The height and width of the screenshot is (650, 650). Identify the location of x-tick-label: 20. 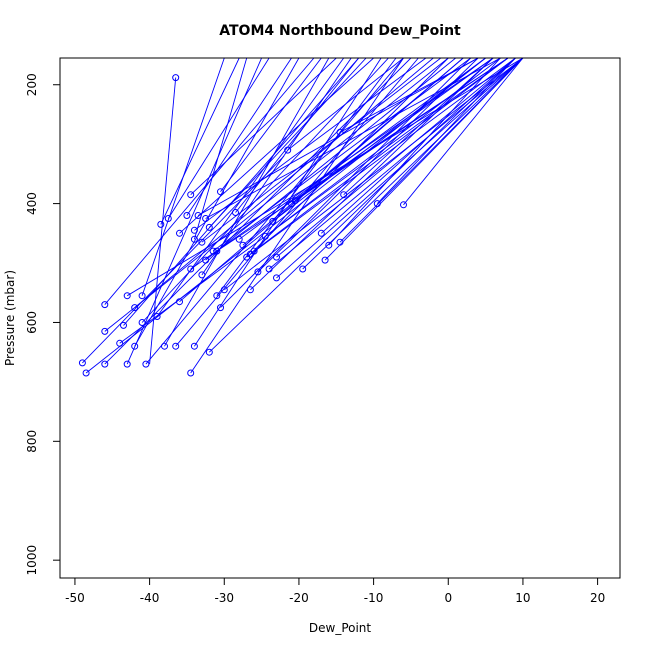
(597, 598).